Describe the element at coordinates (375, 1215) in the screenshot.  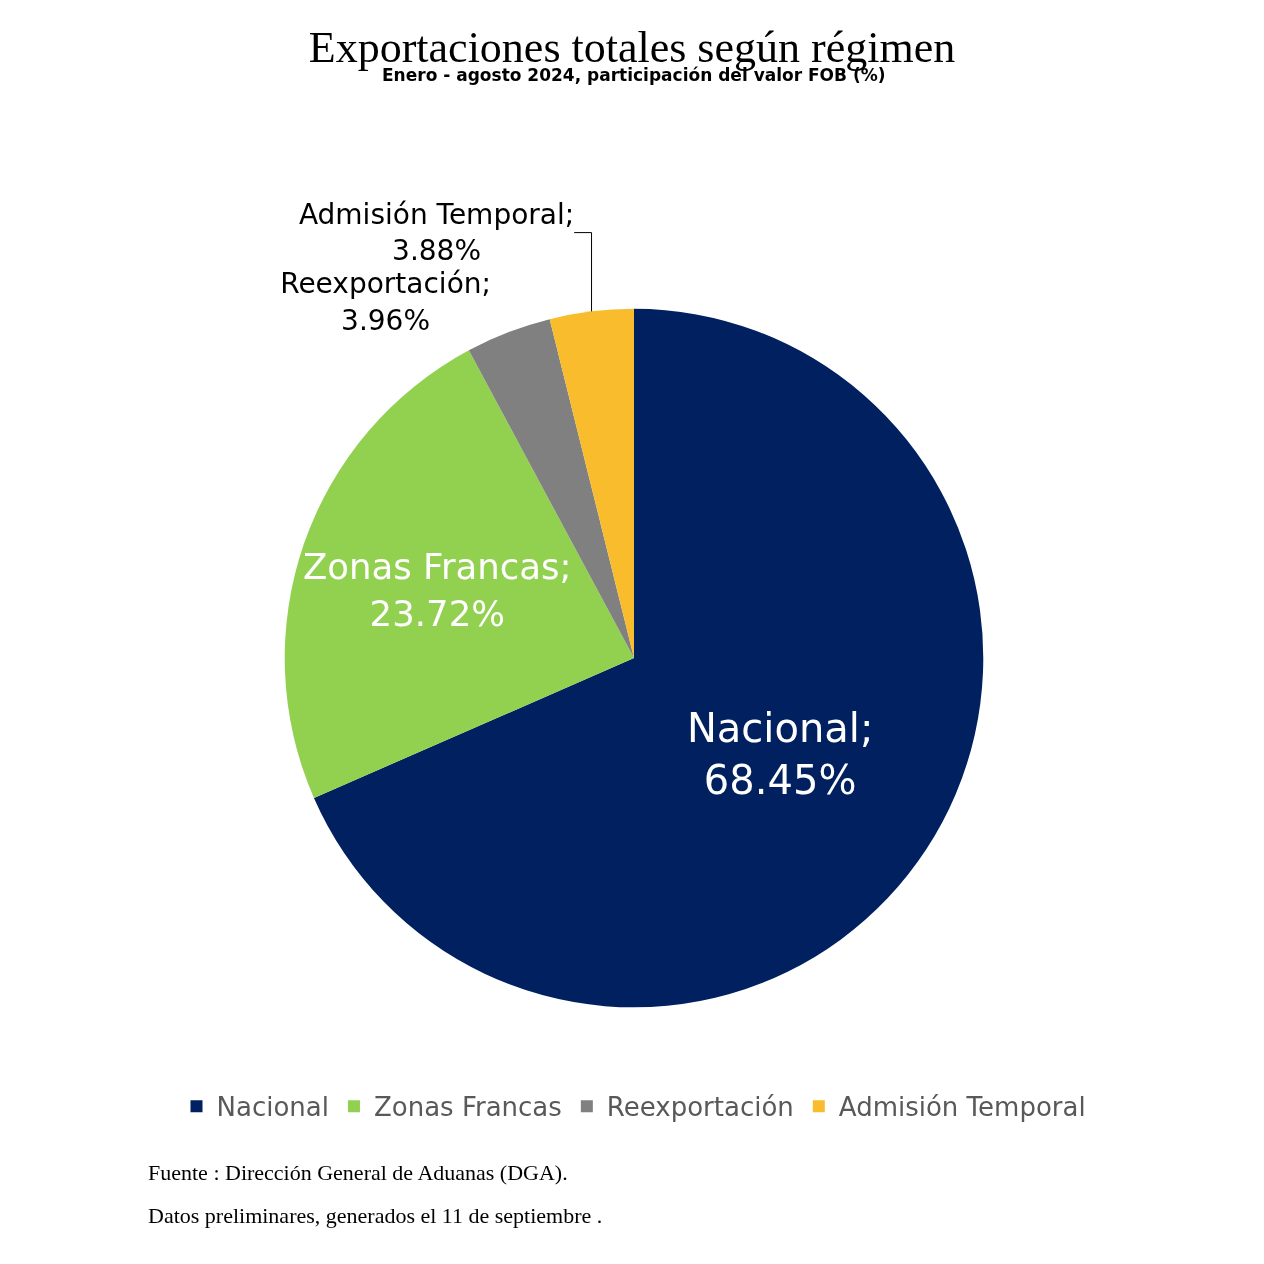
I see `text: Datos preliminares, generados el 11 de septiembre .` at that location.